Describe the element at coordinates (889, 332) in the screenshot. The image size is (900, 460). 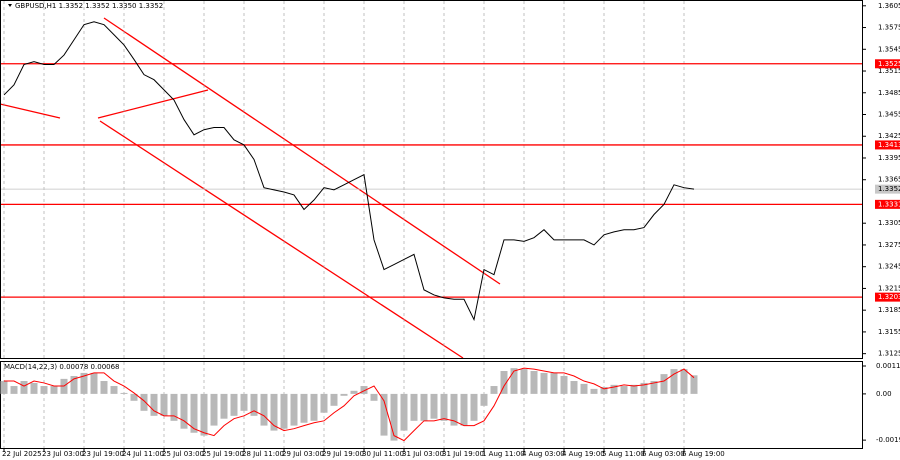
I see `y-tick-label: 1.3155` at that location.